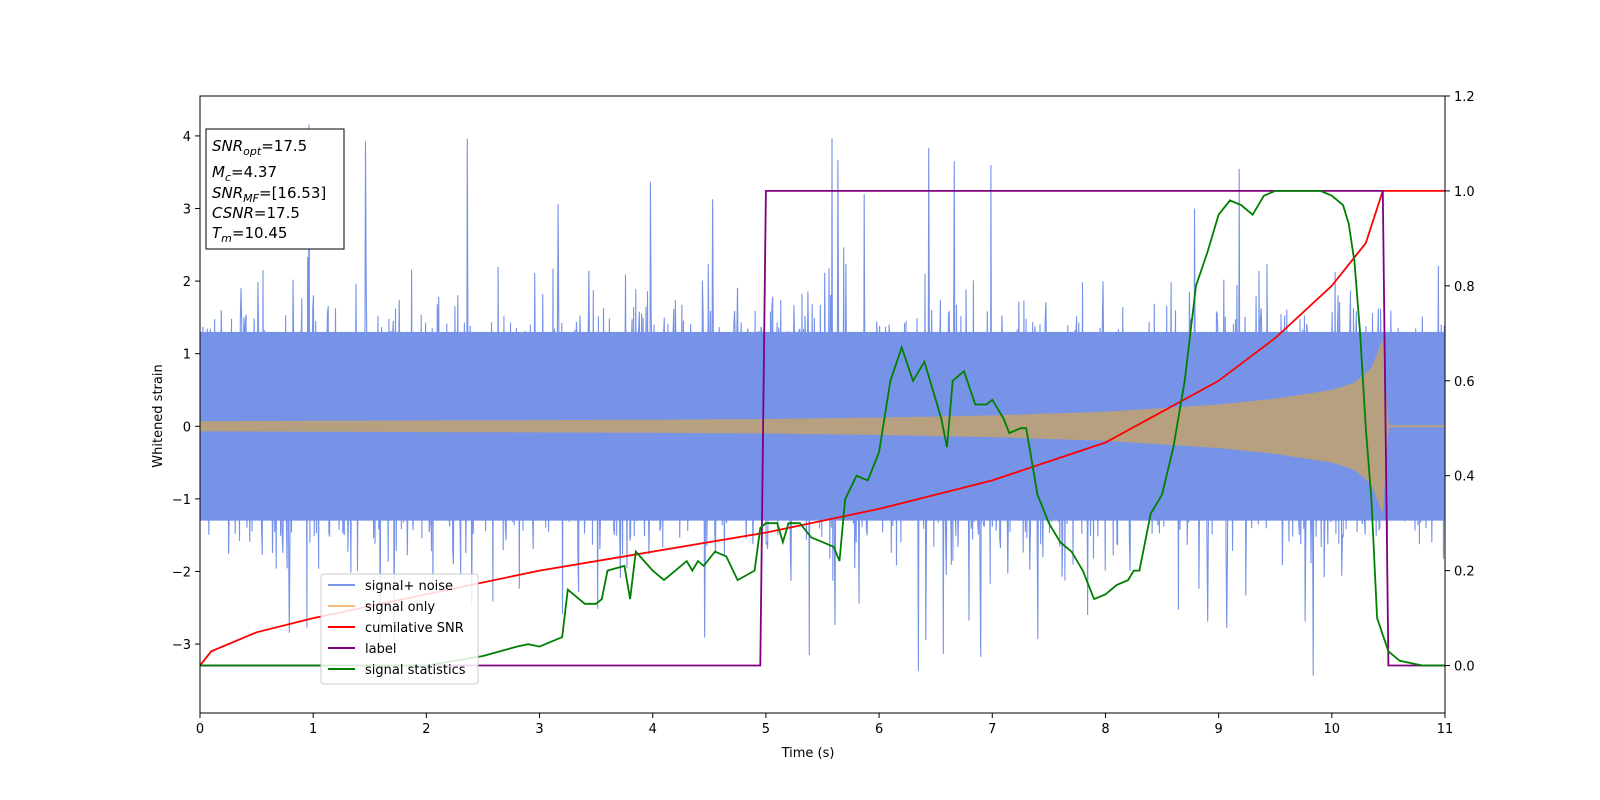  Describe the element at coordinates (181, 500) in the screenshot. I see `y-tick-label: −1` at that location.